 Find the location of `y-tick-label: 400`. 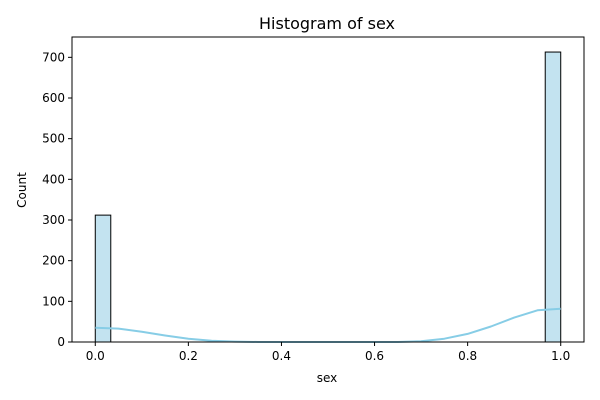

y-tick-label: 400 is located at coordinates (53, 179).